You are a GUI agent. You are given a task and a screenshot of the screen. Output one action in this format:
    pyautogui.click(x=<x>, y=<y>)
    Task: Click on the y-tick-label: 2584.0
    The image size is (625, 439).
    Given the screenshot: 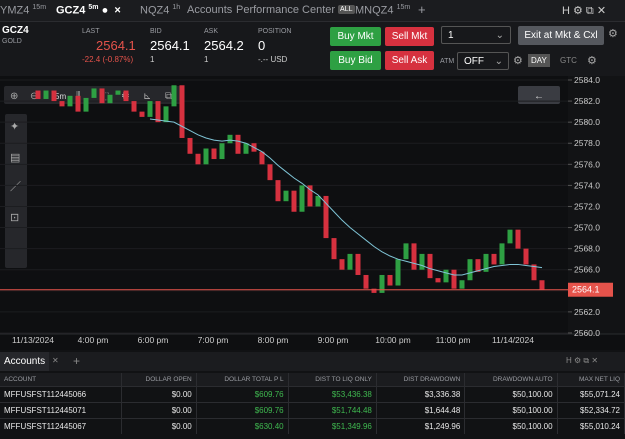 What is the action you would take?
    pyautogui.click(x=587, y=80)
    